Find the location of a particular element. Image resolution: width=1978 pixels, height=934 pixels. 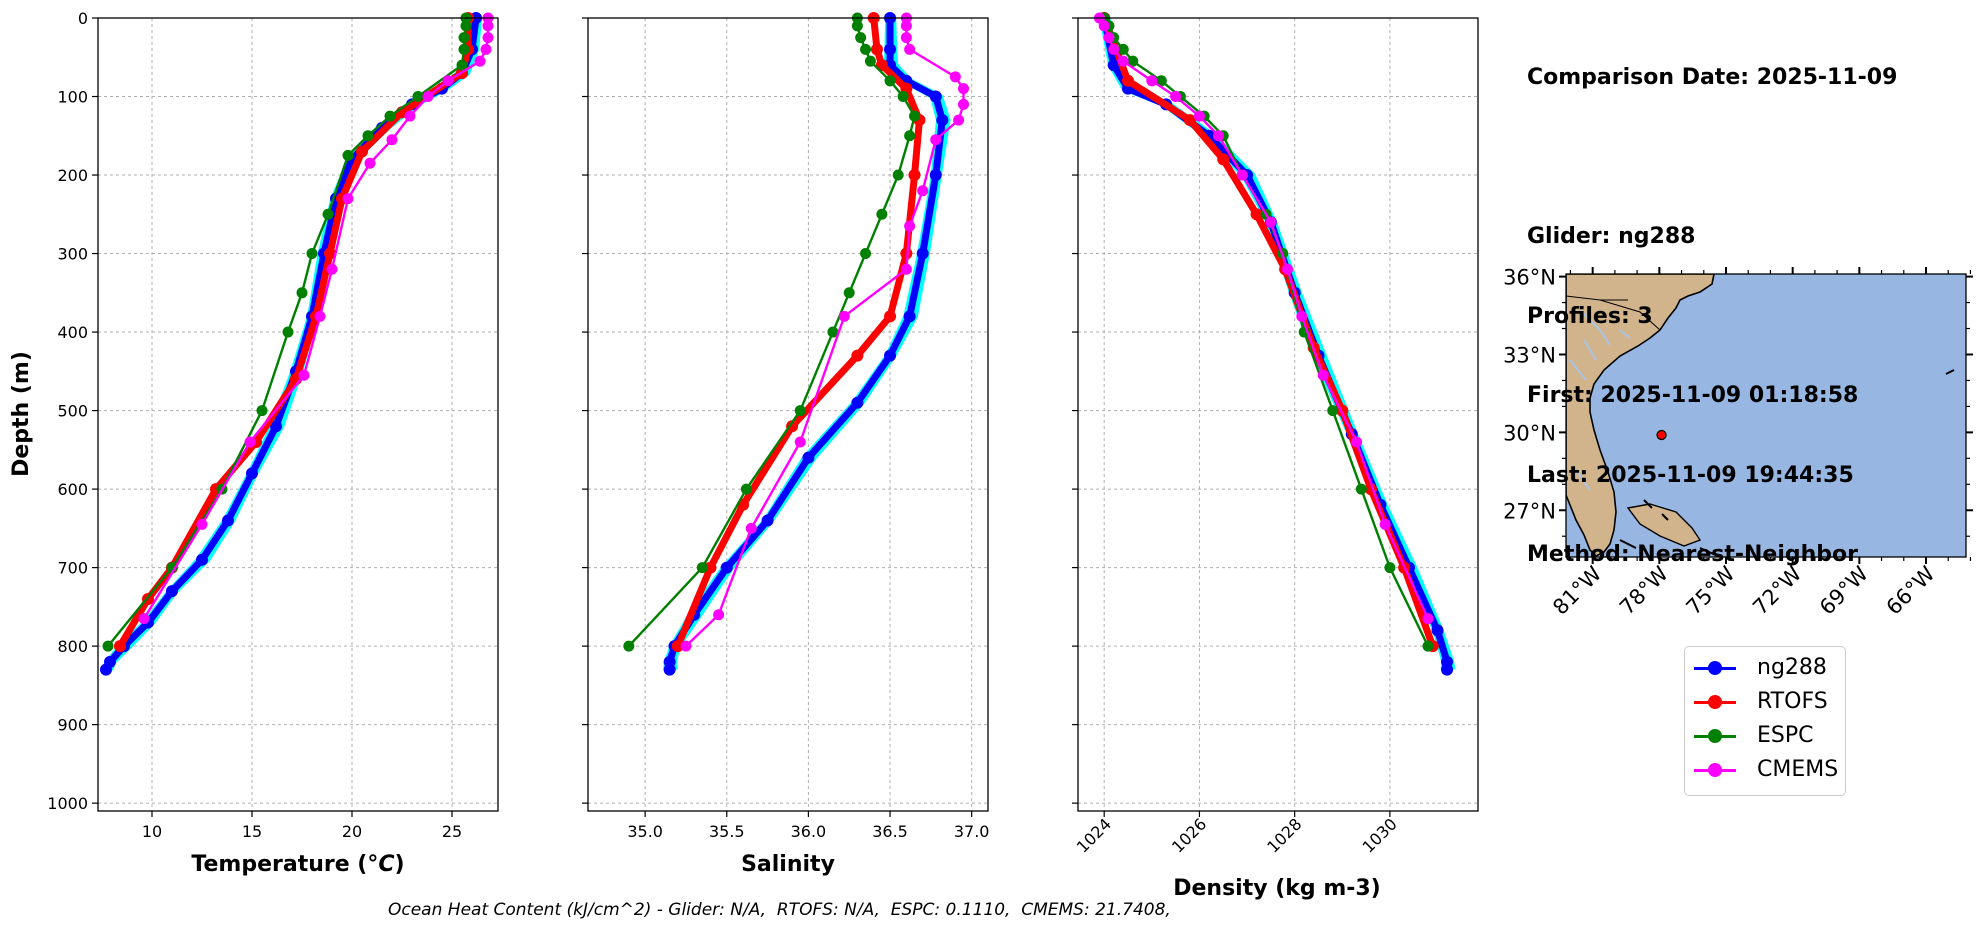

series-line-cmems is located at coordinates (1264, 318).